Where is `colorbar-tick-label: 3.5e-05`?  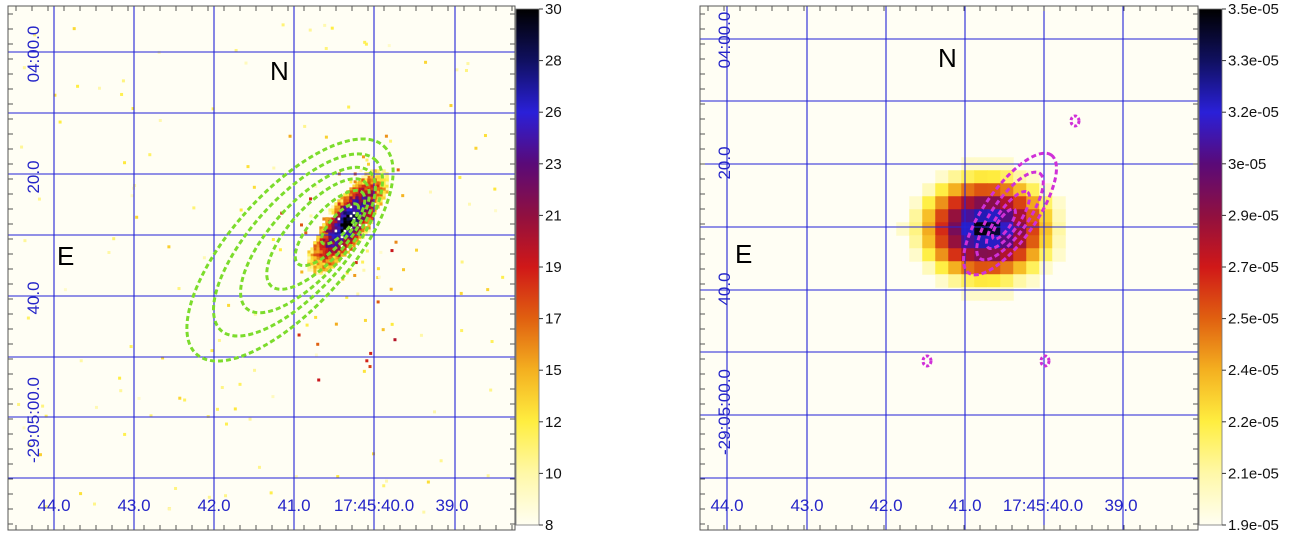 colorbar-tick-label: 3.5e-05 is located at coordinates (1253, 9).